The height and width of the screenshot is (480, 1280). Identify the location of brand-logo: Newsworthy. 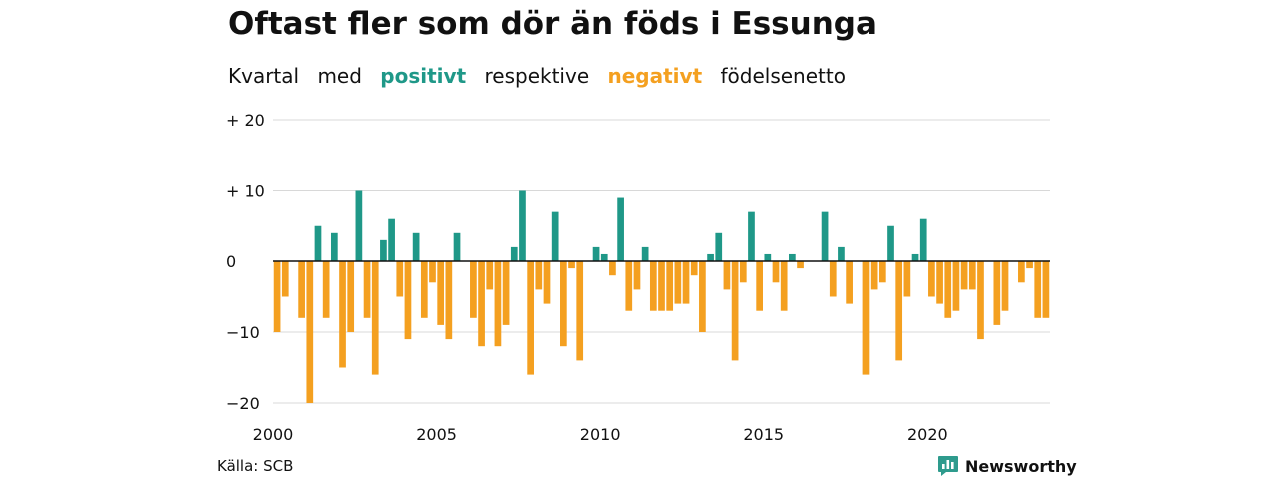
(1007, 466).